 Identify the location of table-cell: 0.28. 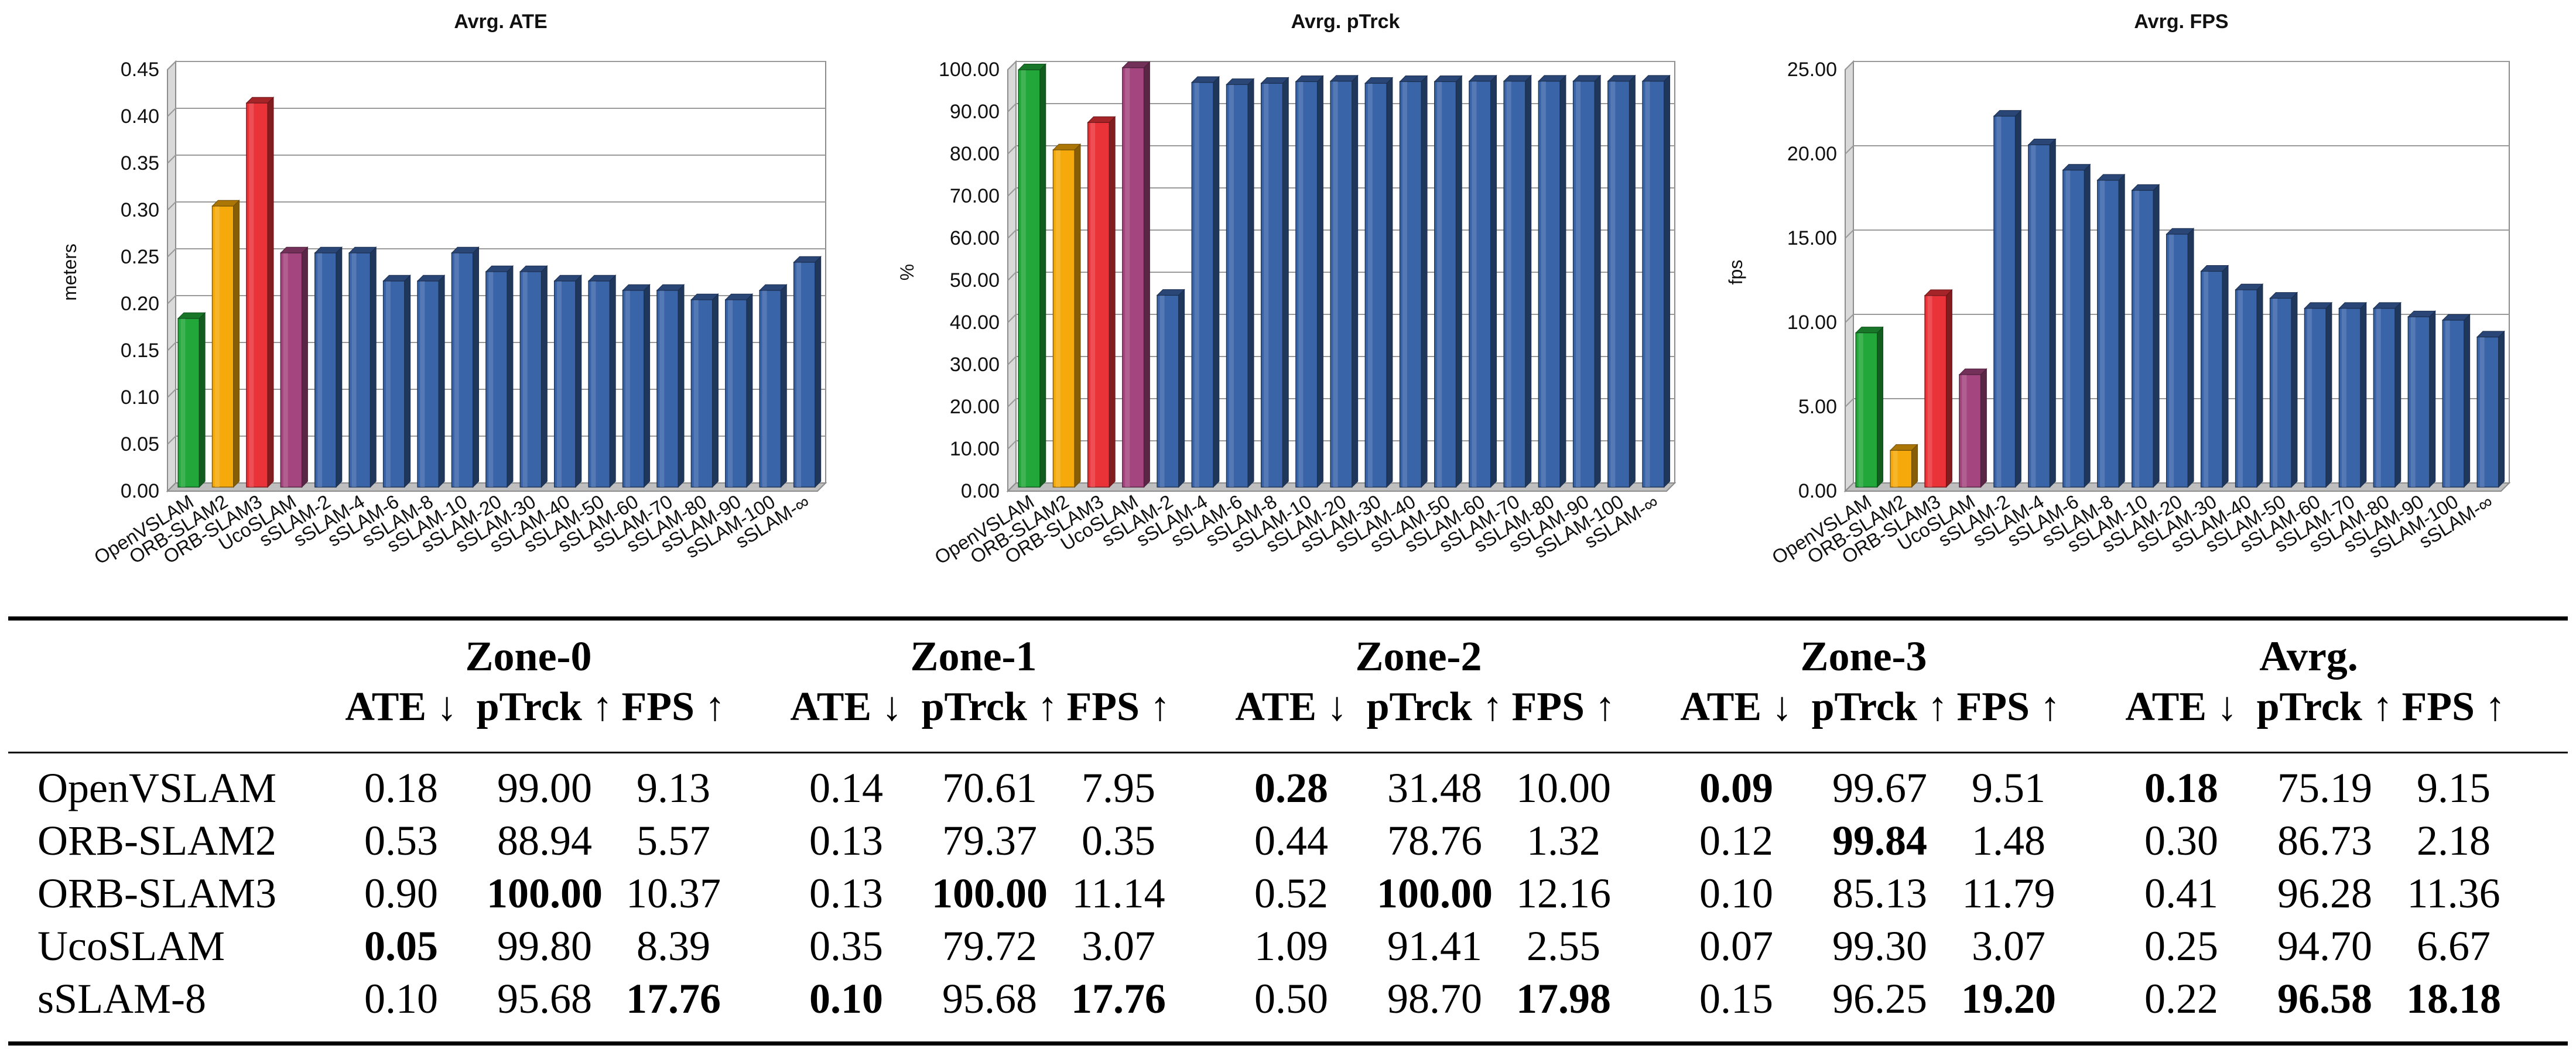
(1291, 788).